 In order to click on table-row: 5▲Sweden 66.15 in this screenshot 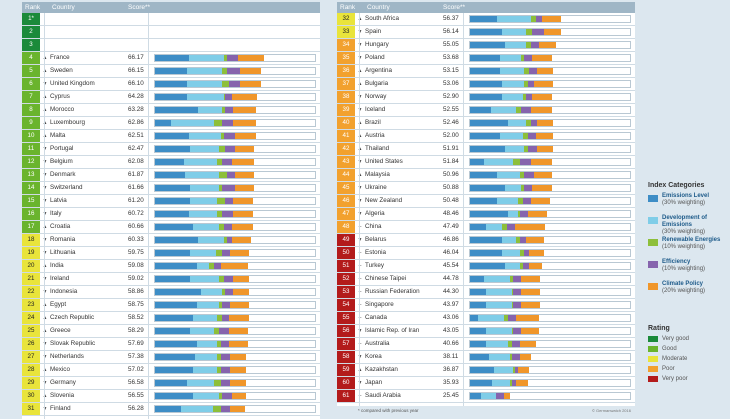, I will do `click(171, 71)`.